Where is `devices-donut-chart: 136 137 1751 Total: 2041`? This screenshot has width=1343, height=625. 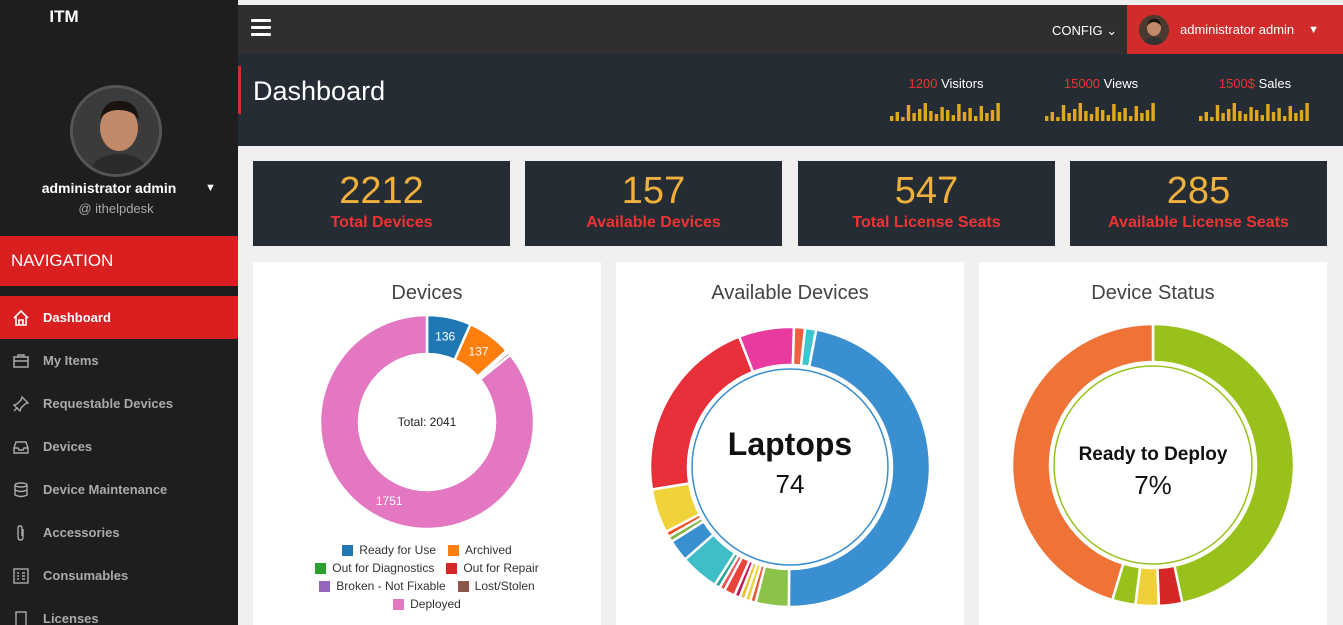
devices-donut-chart: 136 137 1751 Total: 2041 is located at coordinates (427, 422).